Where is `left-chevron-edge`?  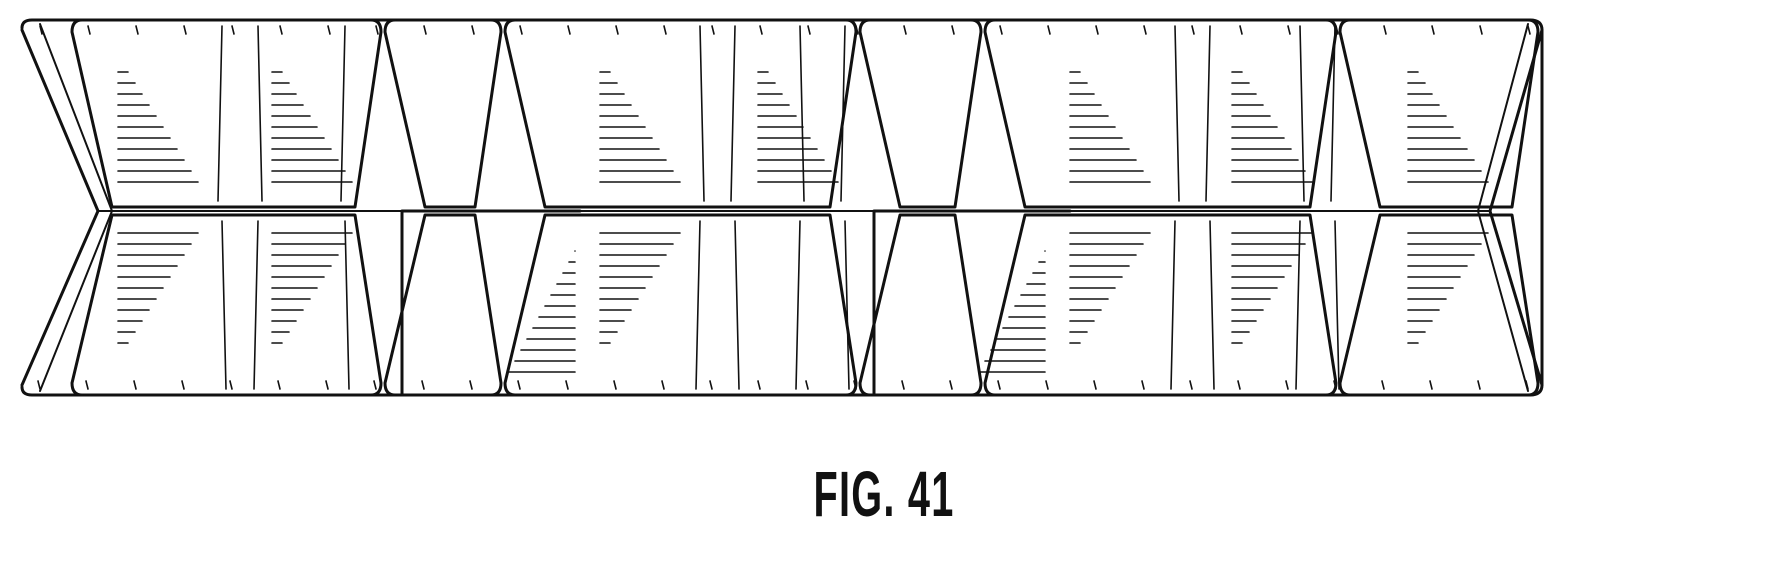 left-chevron-edge is located at coordinates (60, 207).